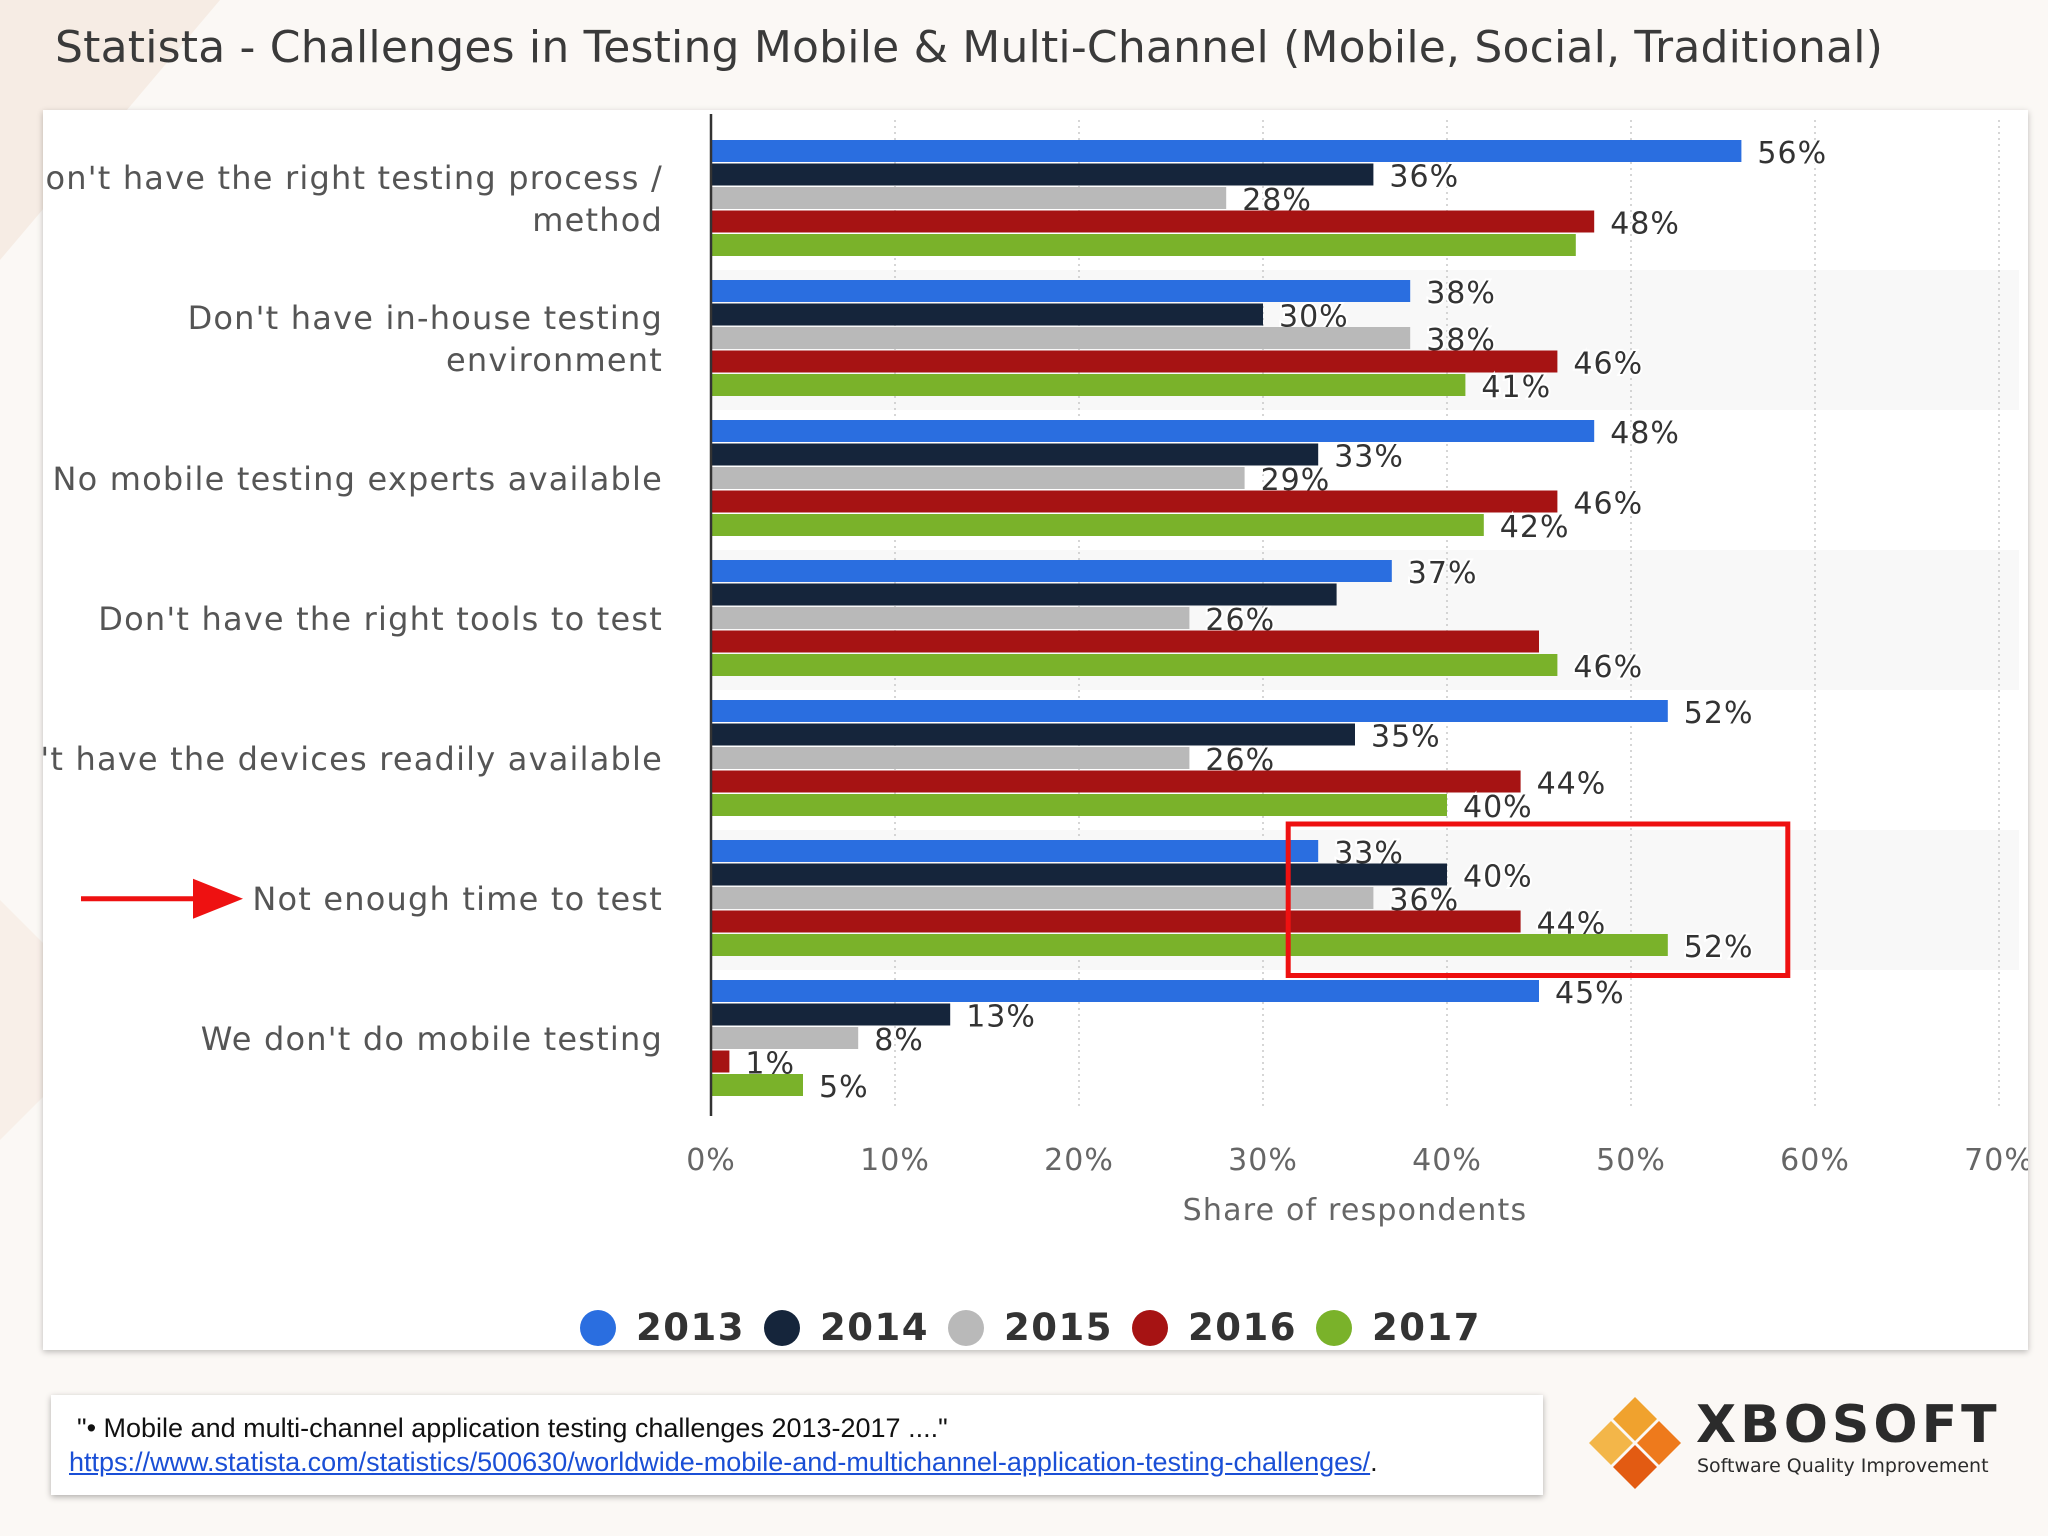 This screenshot has width=2048, height=1536. I want to click on legend-label: 2014, so click(874, 1327).